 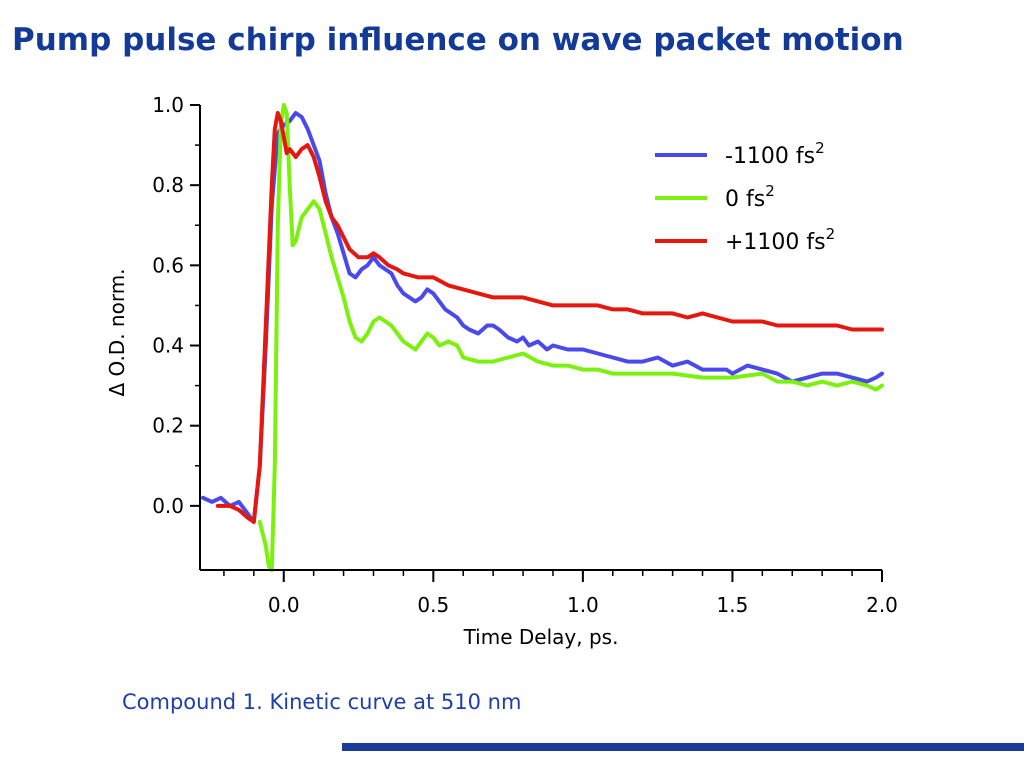 I want to click on legend-label-2: +1100 fs2, so click(x=780, y=240).